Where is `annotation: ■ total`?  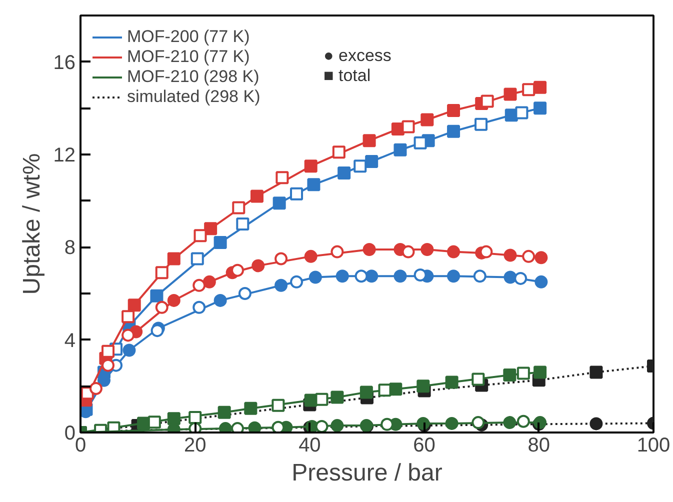
annotation: ■ total is located at coordinates (347, 75).